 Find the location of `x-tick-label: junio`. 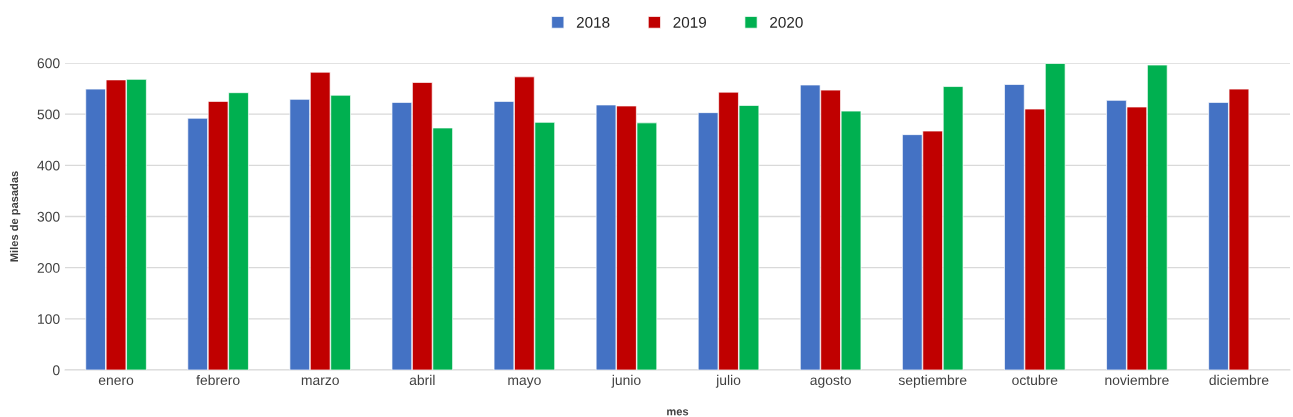

x-tick-label: junio is located at coordinates (626, 381).